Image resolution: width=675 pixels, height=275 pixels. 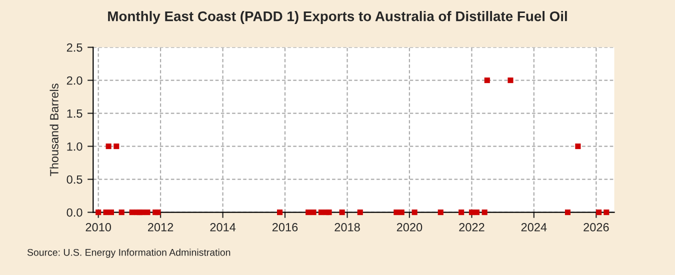 I want to click on x-tick-label: 2020, so click(x=409, y=227).